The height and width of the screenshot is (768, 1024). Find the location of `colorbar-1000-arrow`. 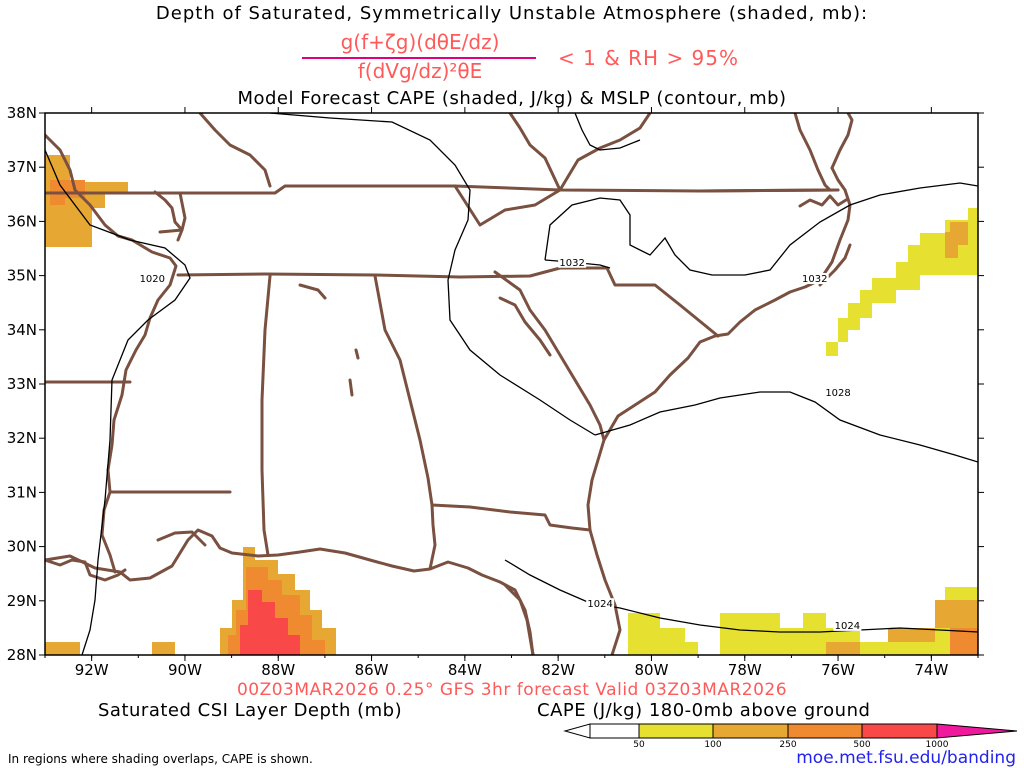

colorbar-1000-arrow is located at coordinates (977, 731).